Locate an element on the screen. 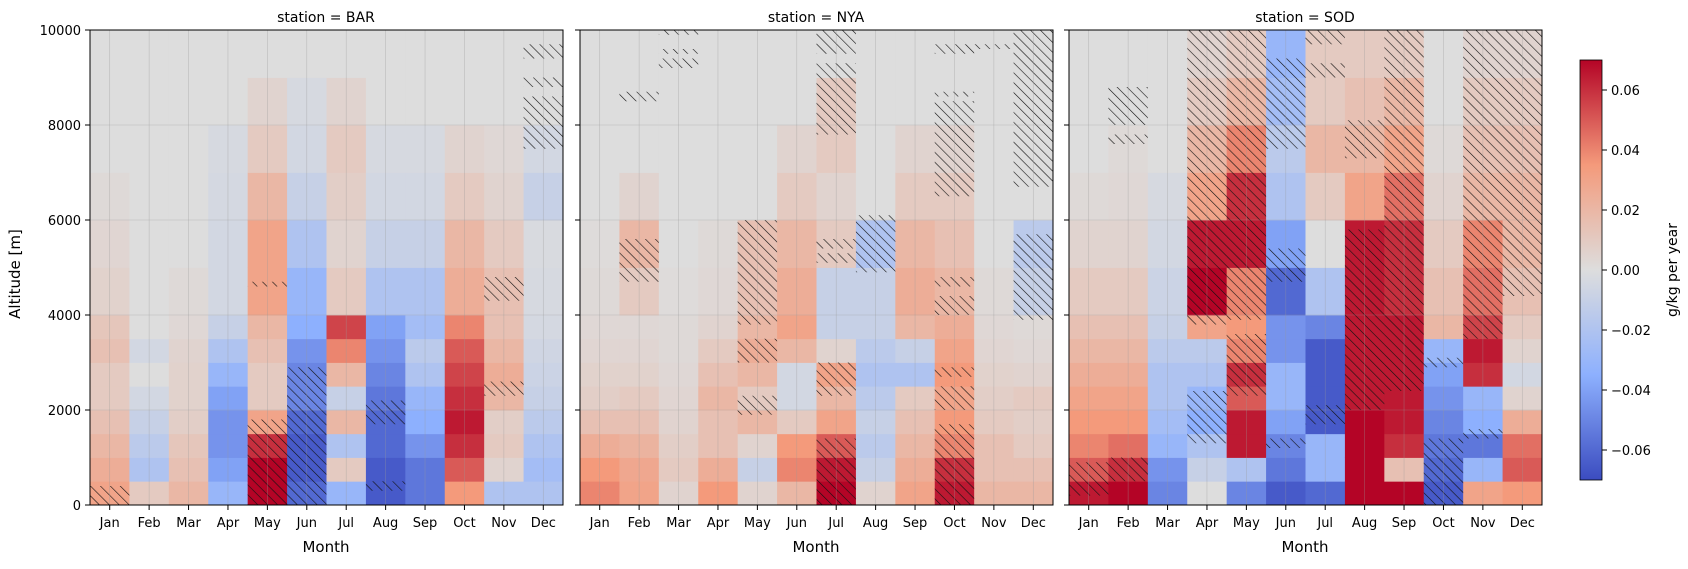 This screenshot has width=1688, height=569. x-axis-label-bar: Month is located at coordinates (325, 547).